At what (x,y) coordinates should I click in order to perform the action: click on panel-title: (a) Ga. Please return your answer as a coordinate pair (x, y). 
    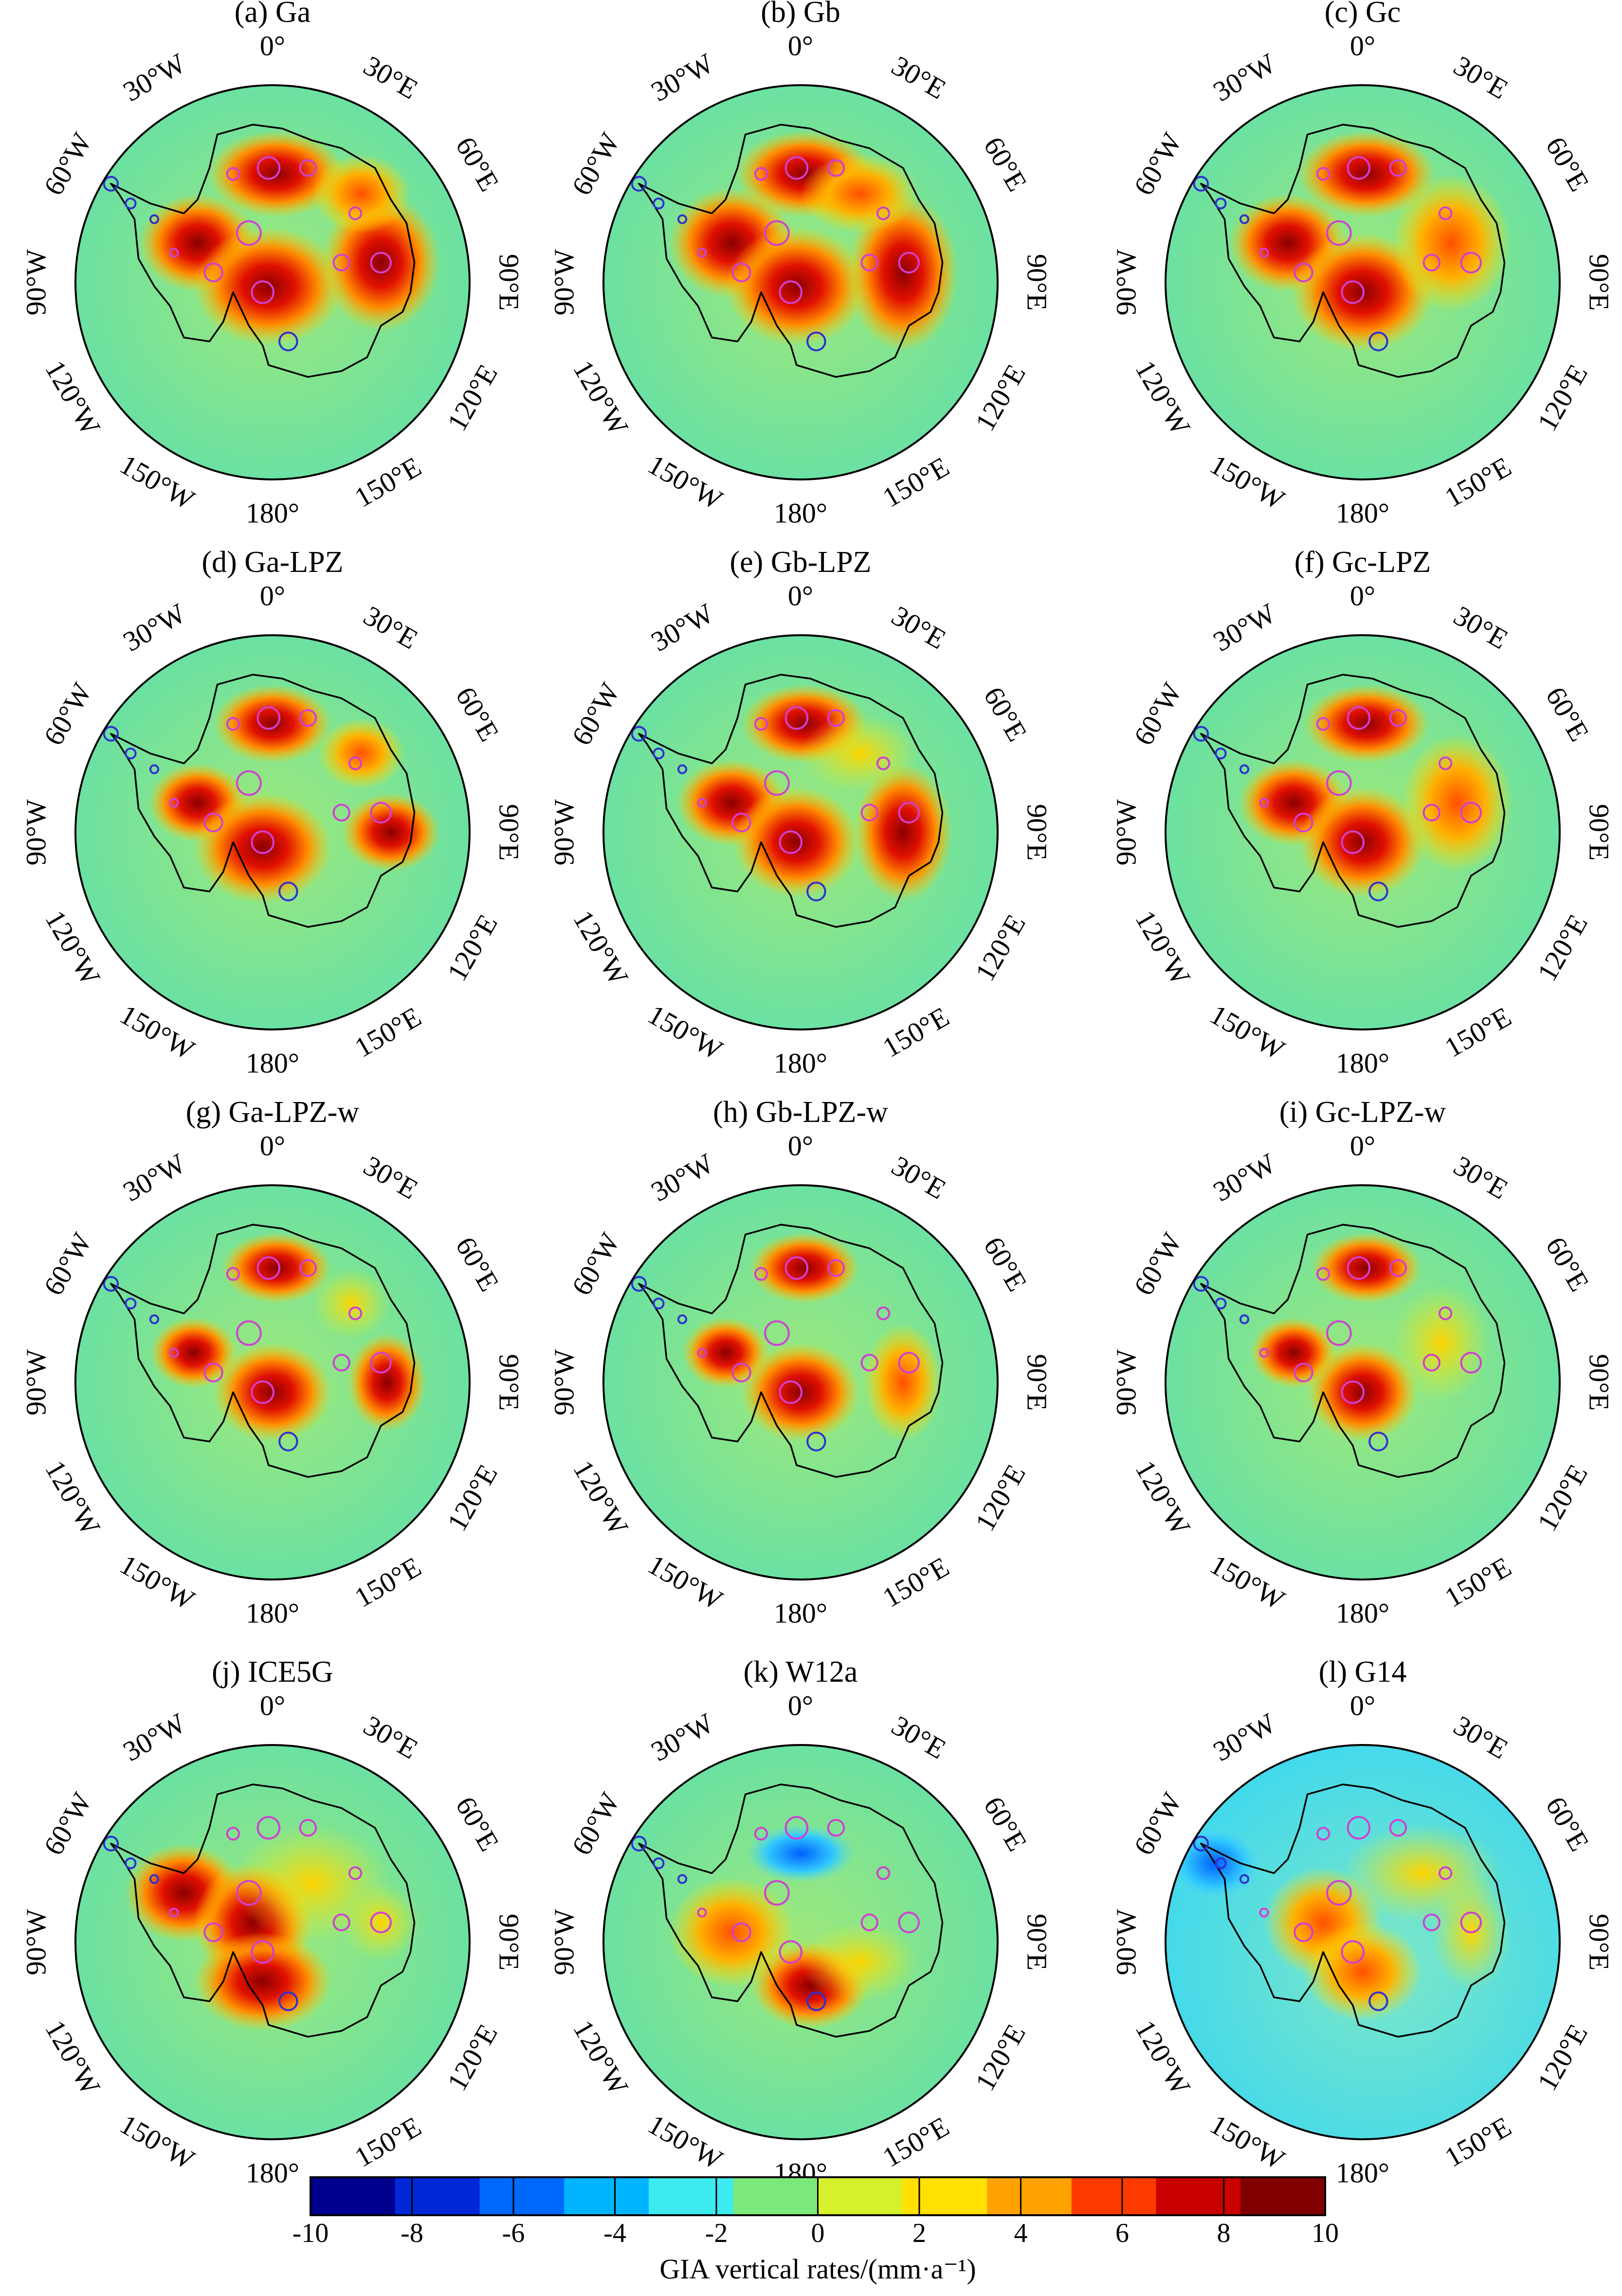
    Looking at the image, I should click on (273, 14).